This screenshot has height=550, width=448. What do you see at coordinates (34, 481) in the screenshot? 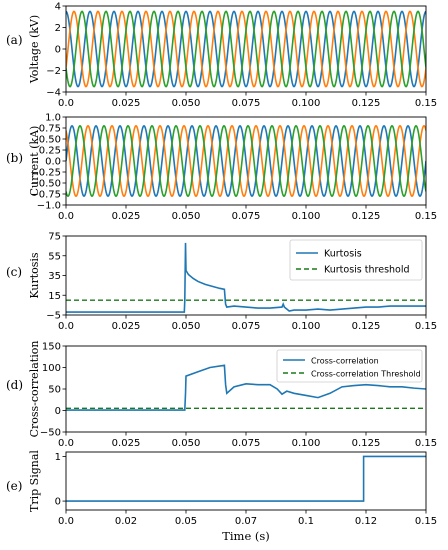
I see `y-axis-label: Trip Signal` at bounding box center [34, 481].